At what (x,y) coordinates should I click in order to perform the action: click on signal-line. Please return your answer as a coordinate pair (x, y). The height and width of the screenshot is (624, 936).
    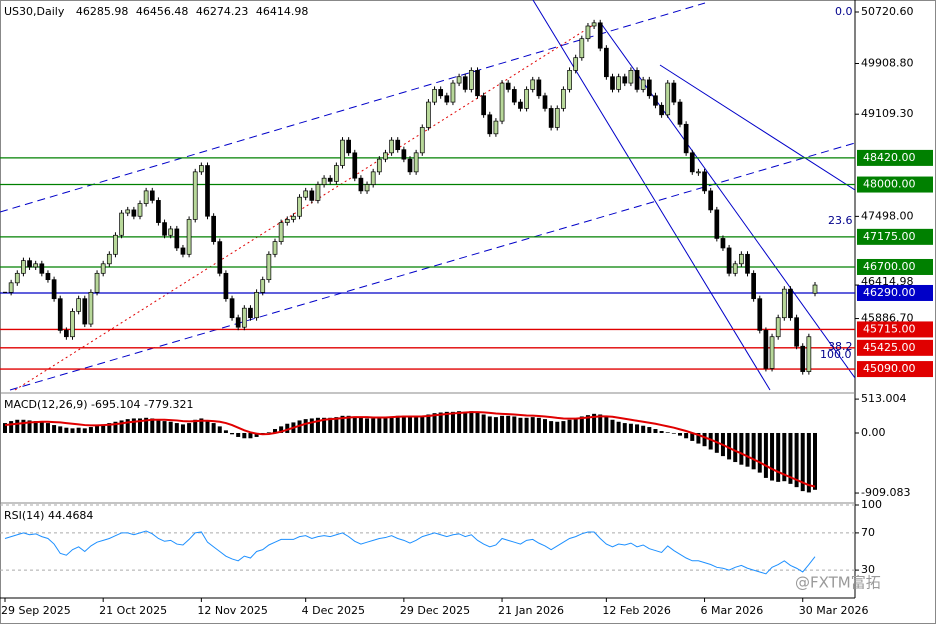
    Looking at the image, I should click on (410, 449).